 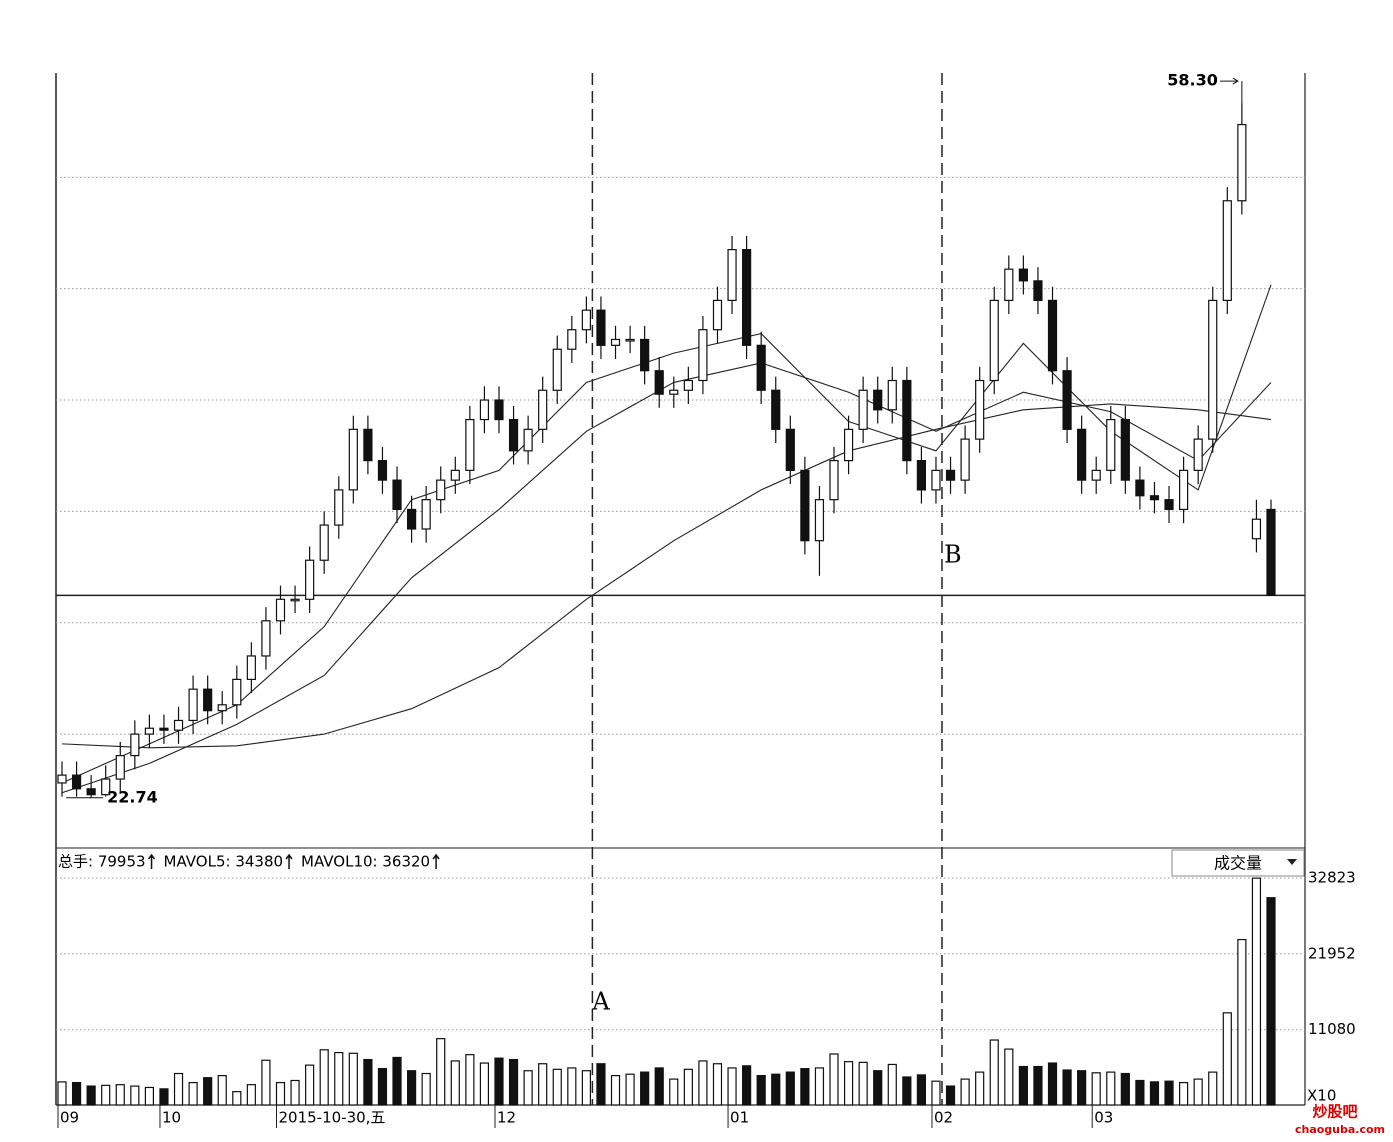 I want to click on x-tick-label: 12, so click(x=506, y=1118).